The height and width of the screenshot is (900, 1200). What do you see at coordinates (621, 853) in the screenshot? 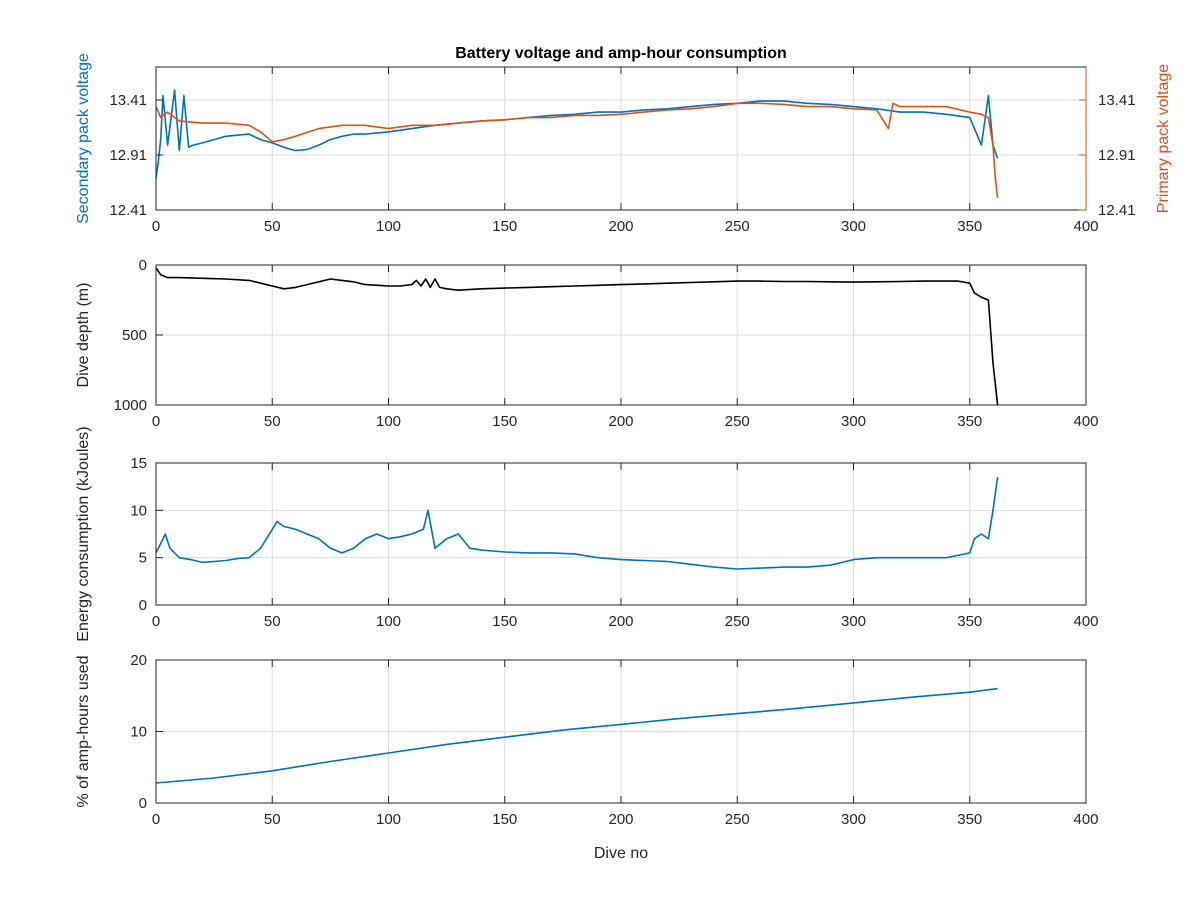
I see `x-axis-label: Dive no` at bounding box center [621, 853].